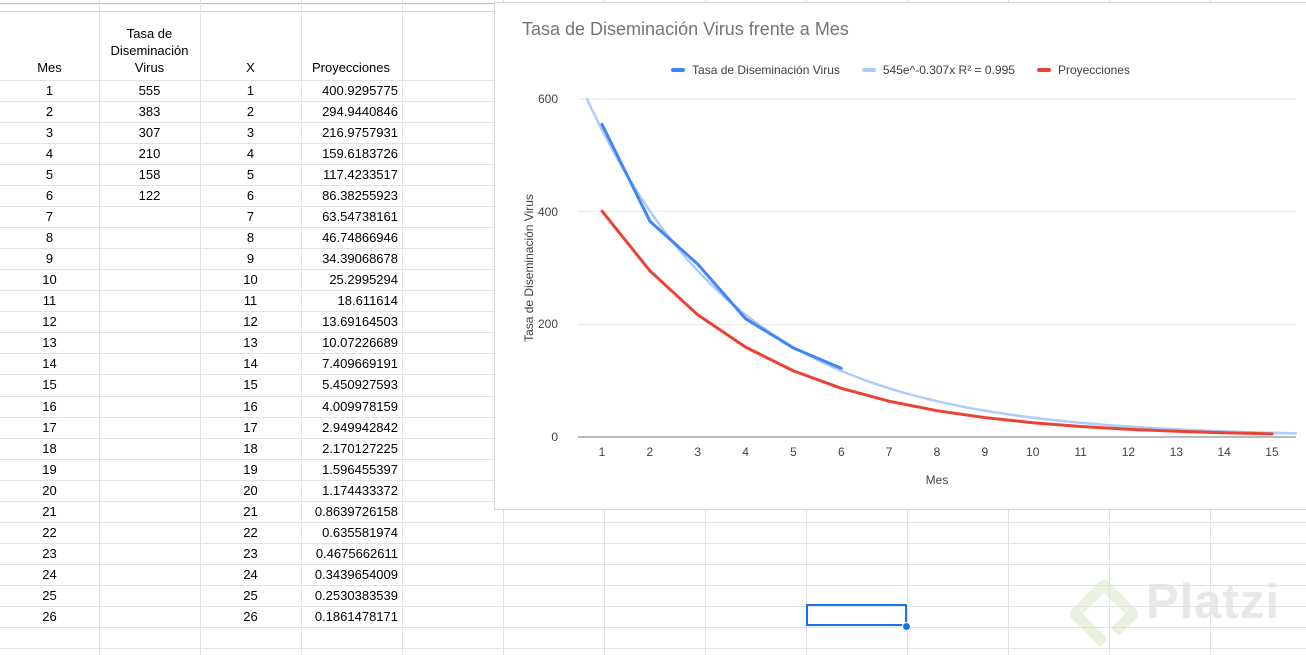 This screenshot has width=1306, height=655. I want to click on cell: 117.4233517, so click(360, 175).